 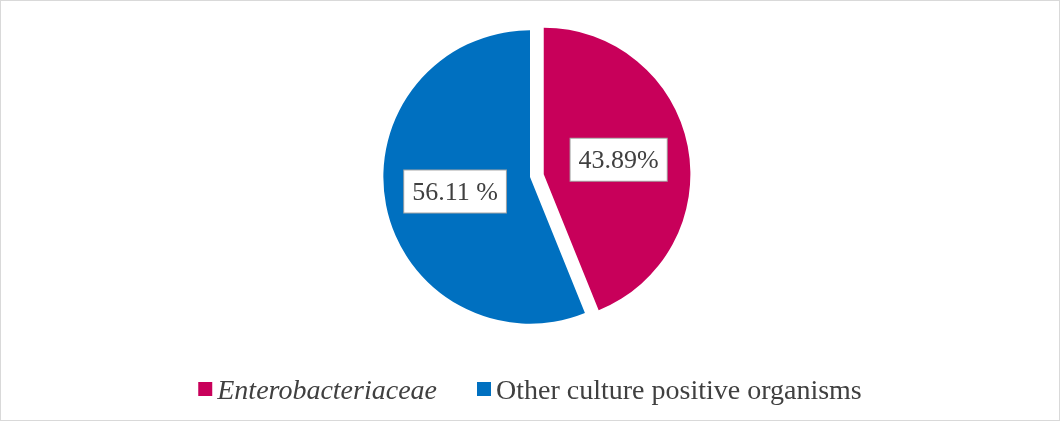 What do you see at coordinates (327, 389) in the screenshot?
I see `legend-label: Enterobacteriaceae` at bounding box center [327, 389].